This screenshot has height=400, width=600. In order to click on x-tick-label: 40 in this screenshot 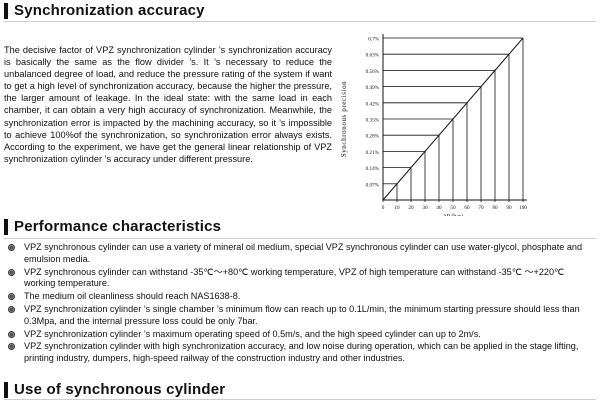, I will do `click(439, 208)`.